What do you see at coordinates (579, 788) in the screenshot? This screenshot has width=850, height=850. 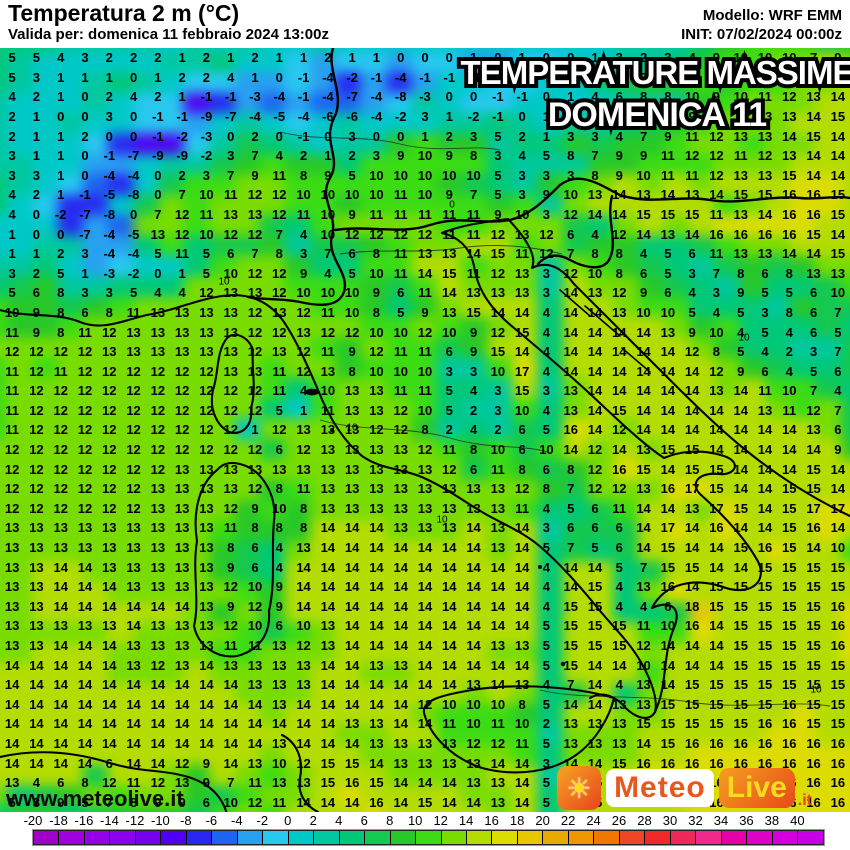 I see `sun-glyph: ☀` at bounding box center [579, 788].